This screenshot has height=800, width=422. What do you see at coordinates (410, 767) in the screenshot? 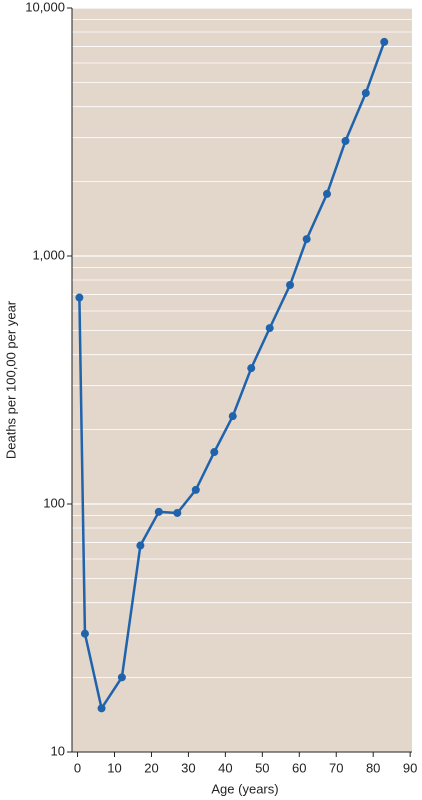
I see `x-tick-label: 90` at bounding box center [410, 767].